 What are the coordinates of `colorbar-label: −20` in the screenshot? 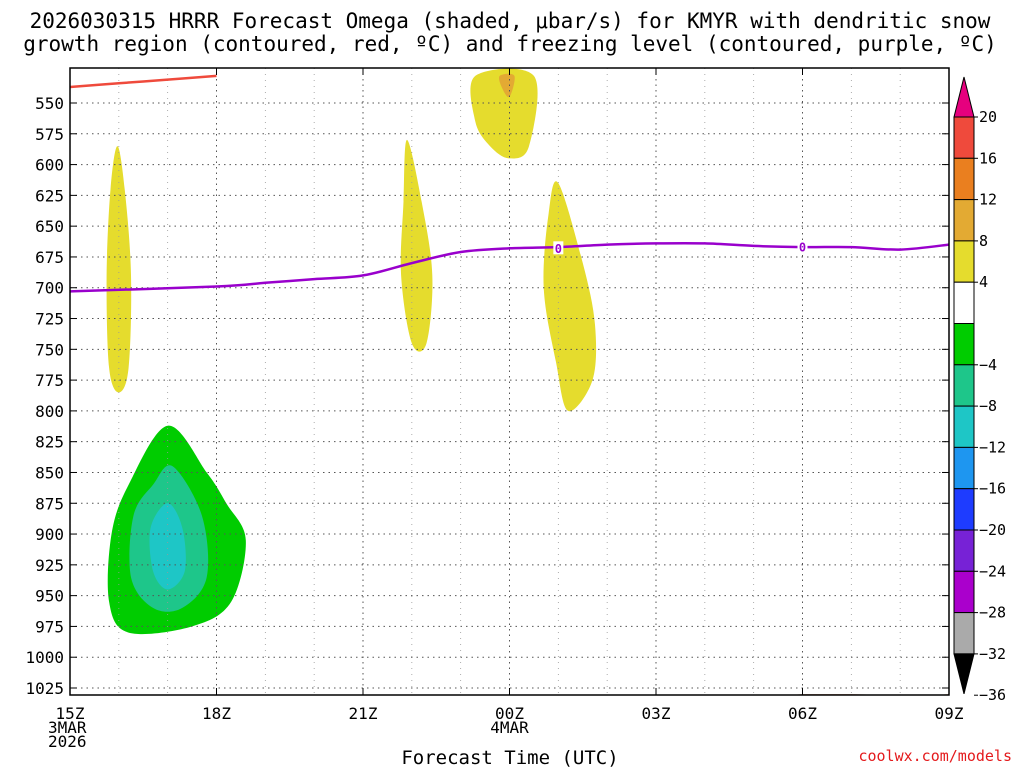 It's located at (992, 530).